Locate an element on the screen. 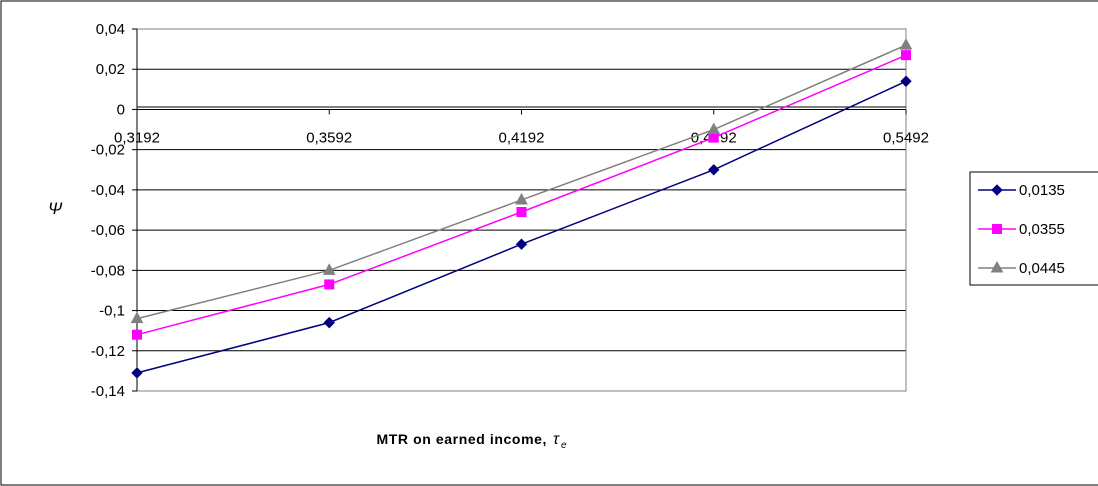 The image size is (1098, 486). y-axis-label: Ψ is located at coordinates (55, 208).